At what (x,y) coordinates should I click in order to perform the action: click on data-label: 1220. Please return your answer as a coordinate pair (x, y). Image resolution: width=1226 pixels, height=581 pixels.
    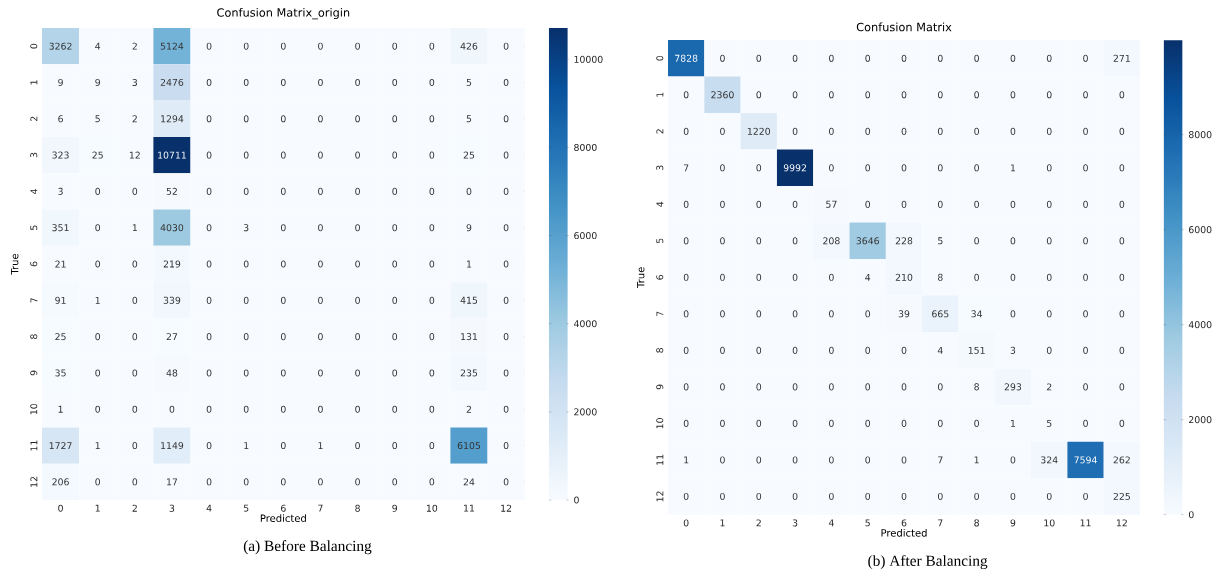
    Looking at the image, I should click on (759, 131).